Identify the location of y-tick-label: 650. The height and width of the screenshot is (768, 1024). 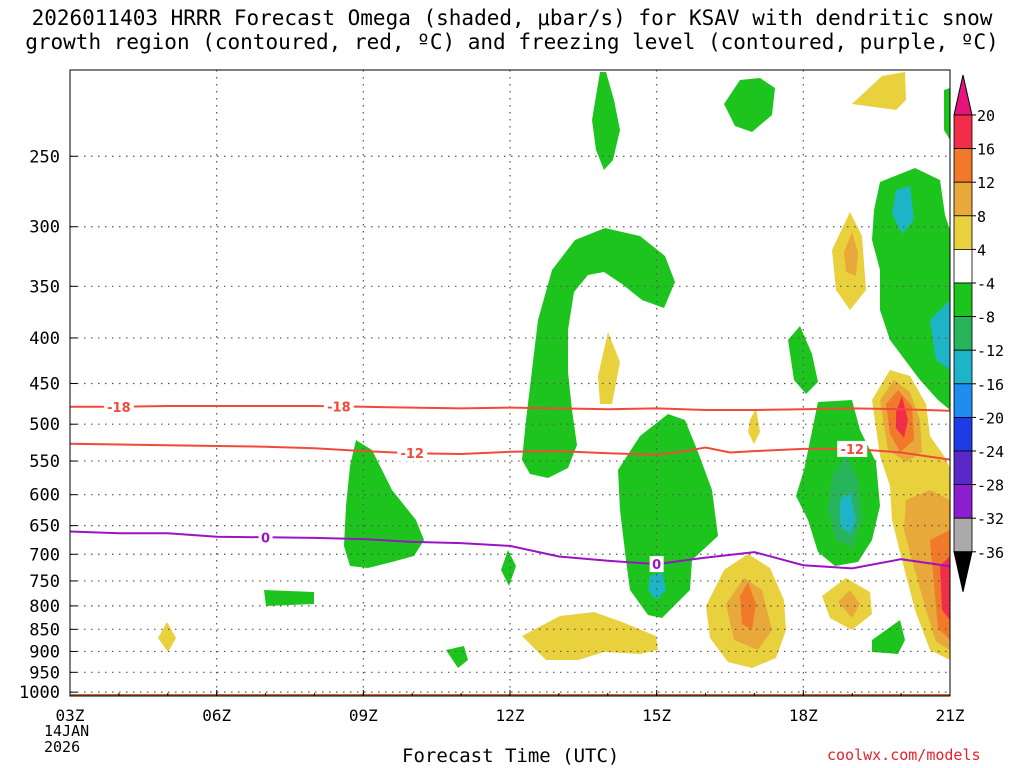
(44, 527).